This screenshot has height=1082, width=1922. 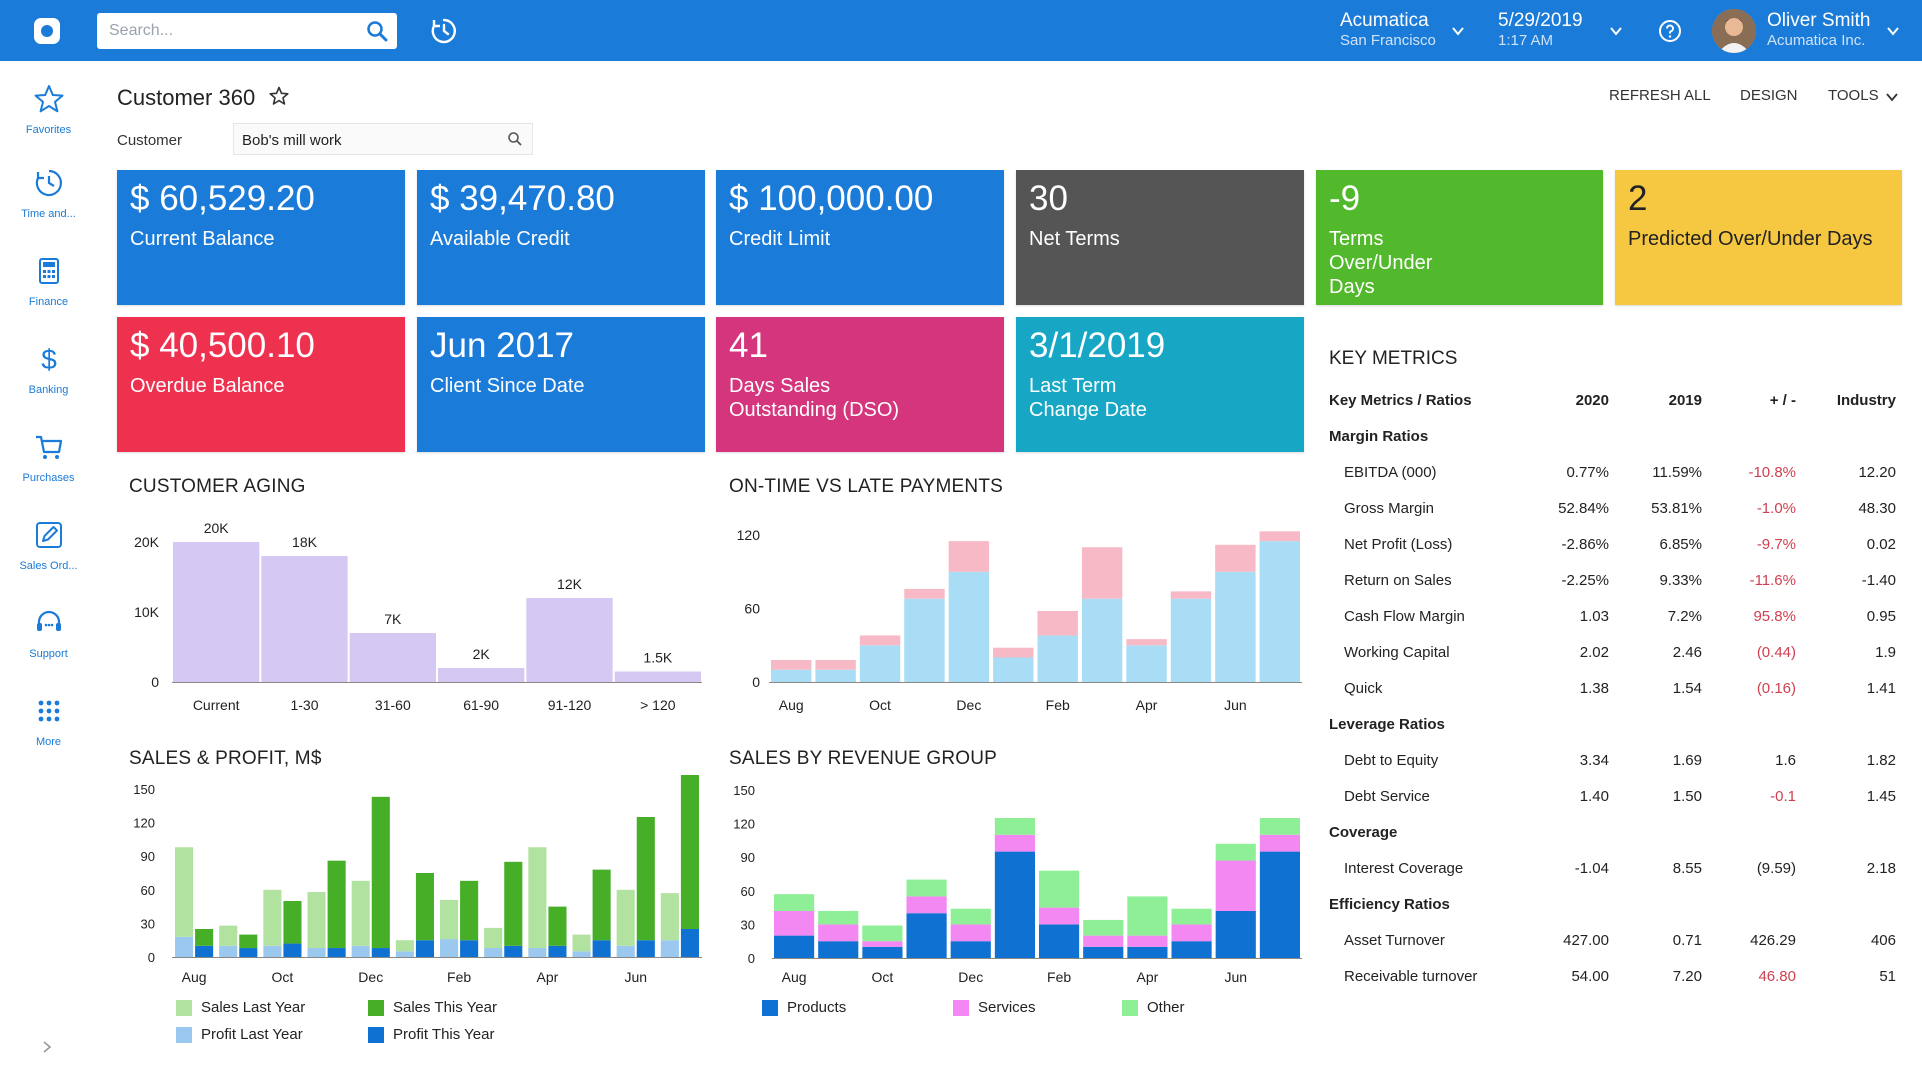 I want to click on search-input, so click(x=227, y=31).